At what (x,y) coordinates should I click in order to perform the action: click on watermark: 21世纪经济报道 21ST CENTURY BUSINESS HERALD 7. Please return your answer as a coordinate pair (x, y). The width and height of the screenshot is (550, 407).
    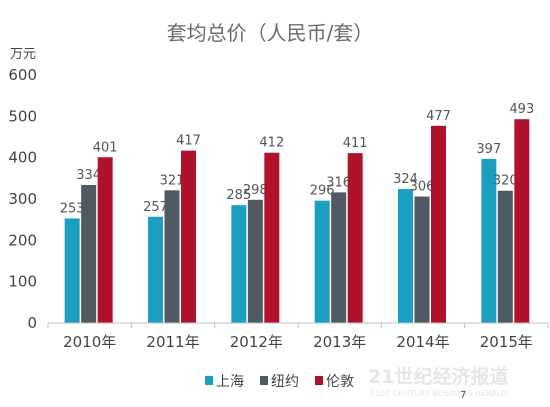
    Looking at the image, I should click on (438, 383).